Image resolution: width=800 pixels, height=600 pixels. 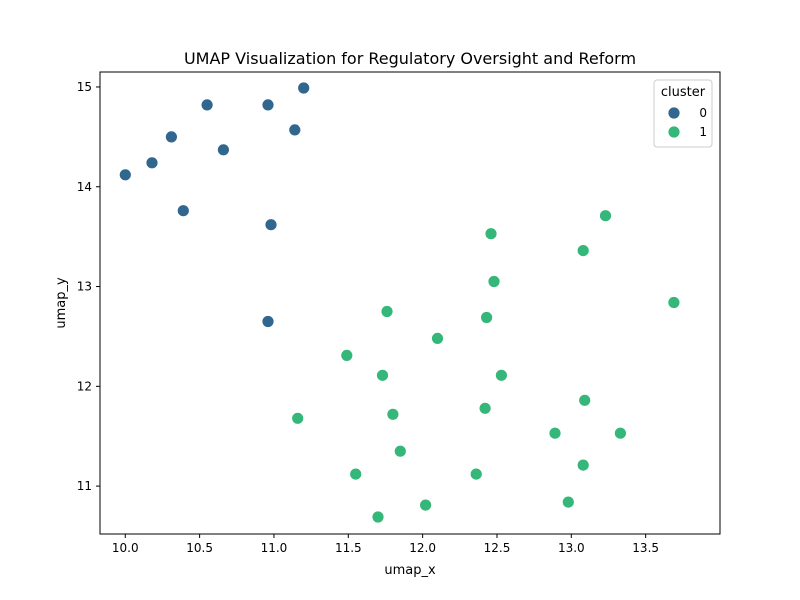 What do you see at coordinates (125, 548) in the screenshot?
I see `x-tick-label-0: 10.0` at bounding box center [125, 548].